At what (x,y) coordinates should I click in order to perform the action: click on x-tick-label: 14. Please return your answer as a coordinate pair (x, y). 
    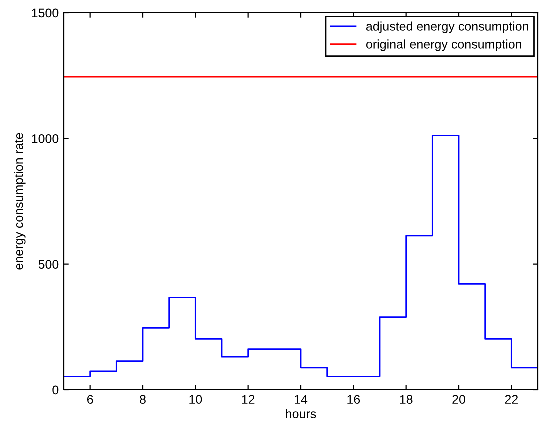
    Looking at the image, I should click on (301, 399).